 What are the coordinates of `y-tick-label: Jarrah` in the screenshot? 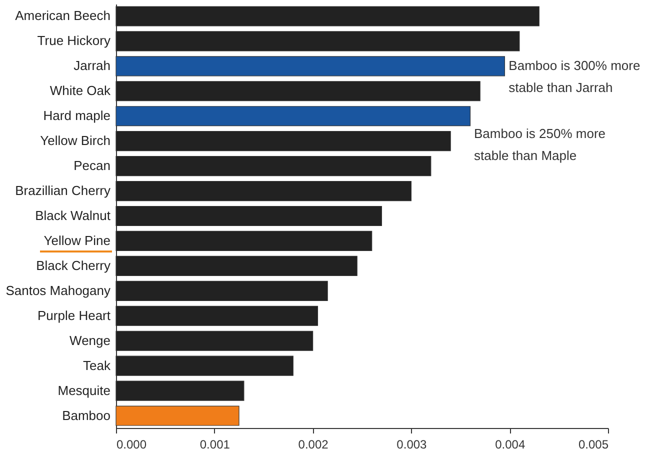 It's located at (92, 66).